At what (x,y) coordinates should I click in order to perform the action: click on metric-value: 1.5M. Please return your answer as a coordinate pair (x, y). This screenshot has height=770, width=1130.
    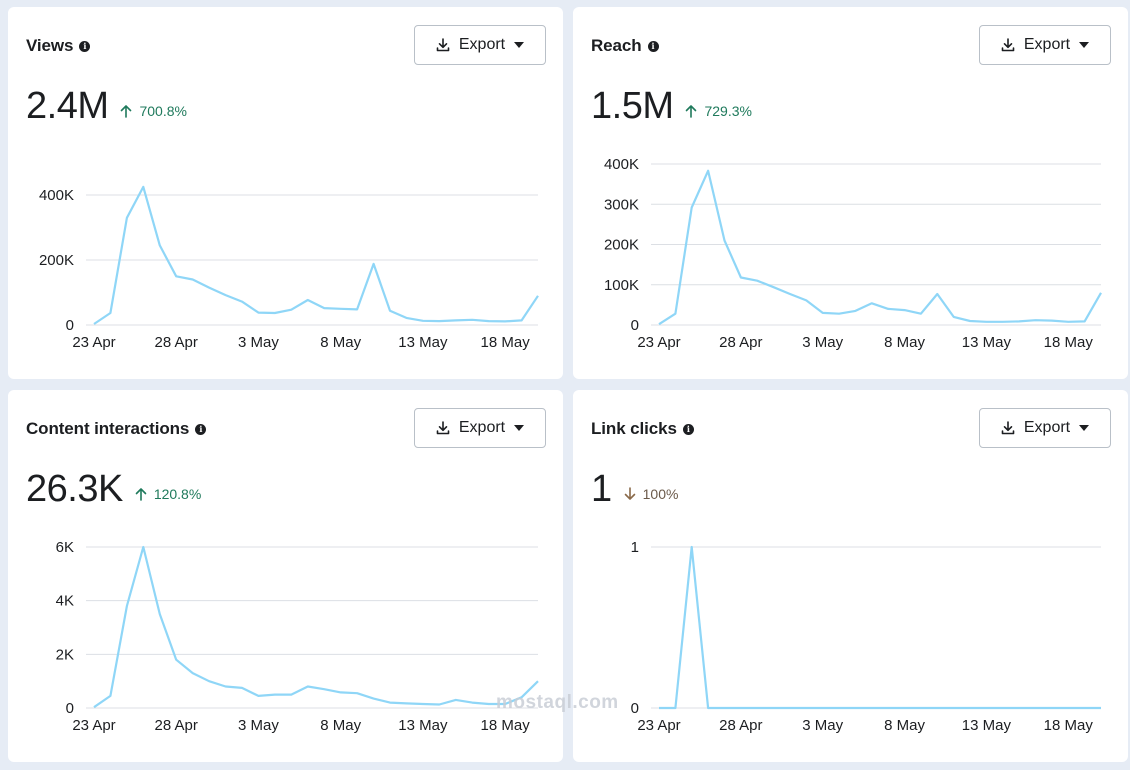
    Looking at the image, I should click on (632, 106).